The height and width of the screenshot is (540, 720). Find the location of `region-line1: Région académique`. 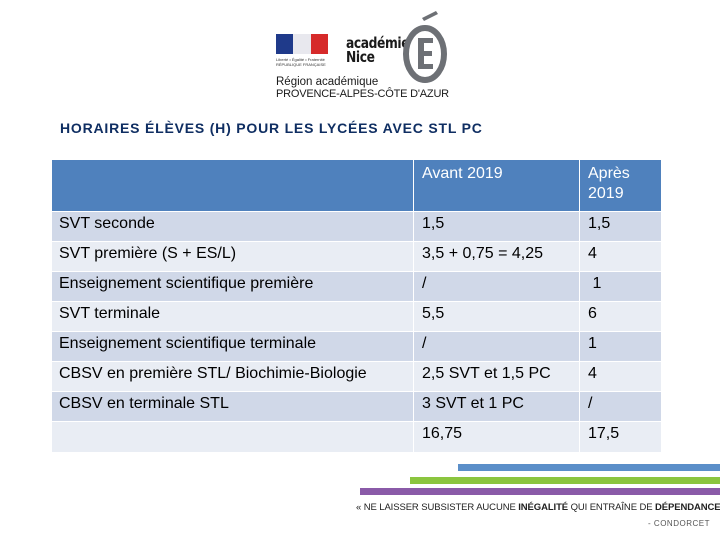

region-line1: Région académique is located at coordinates (327, 82).